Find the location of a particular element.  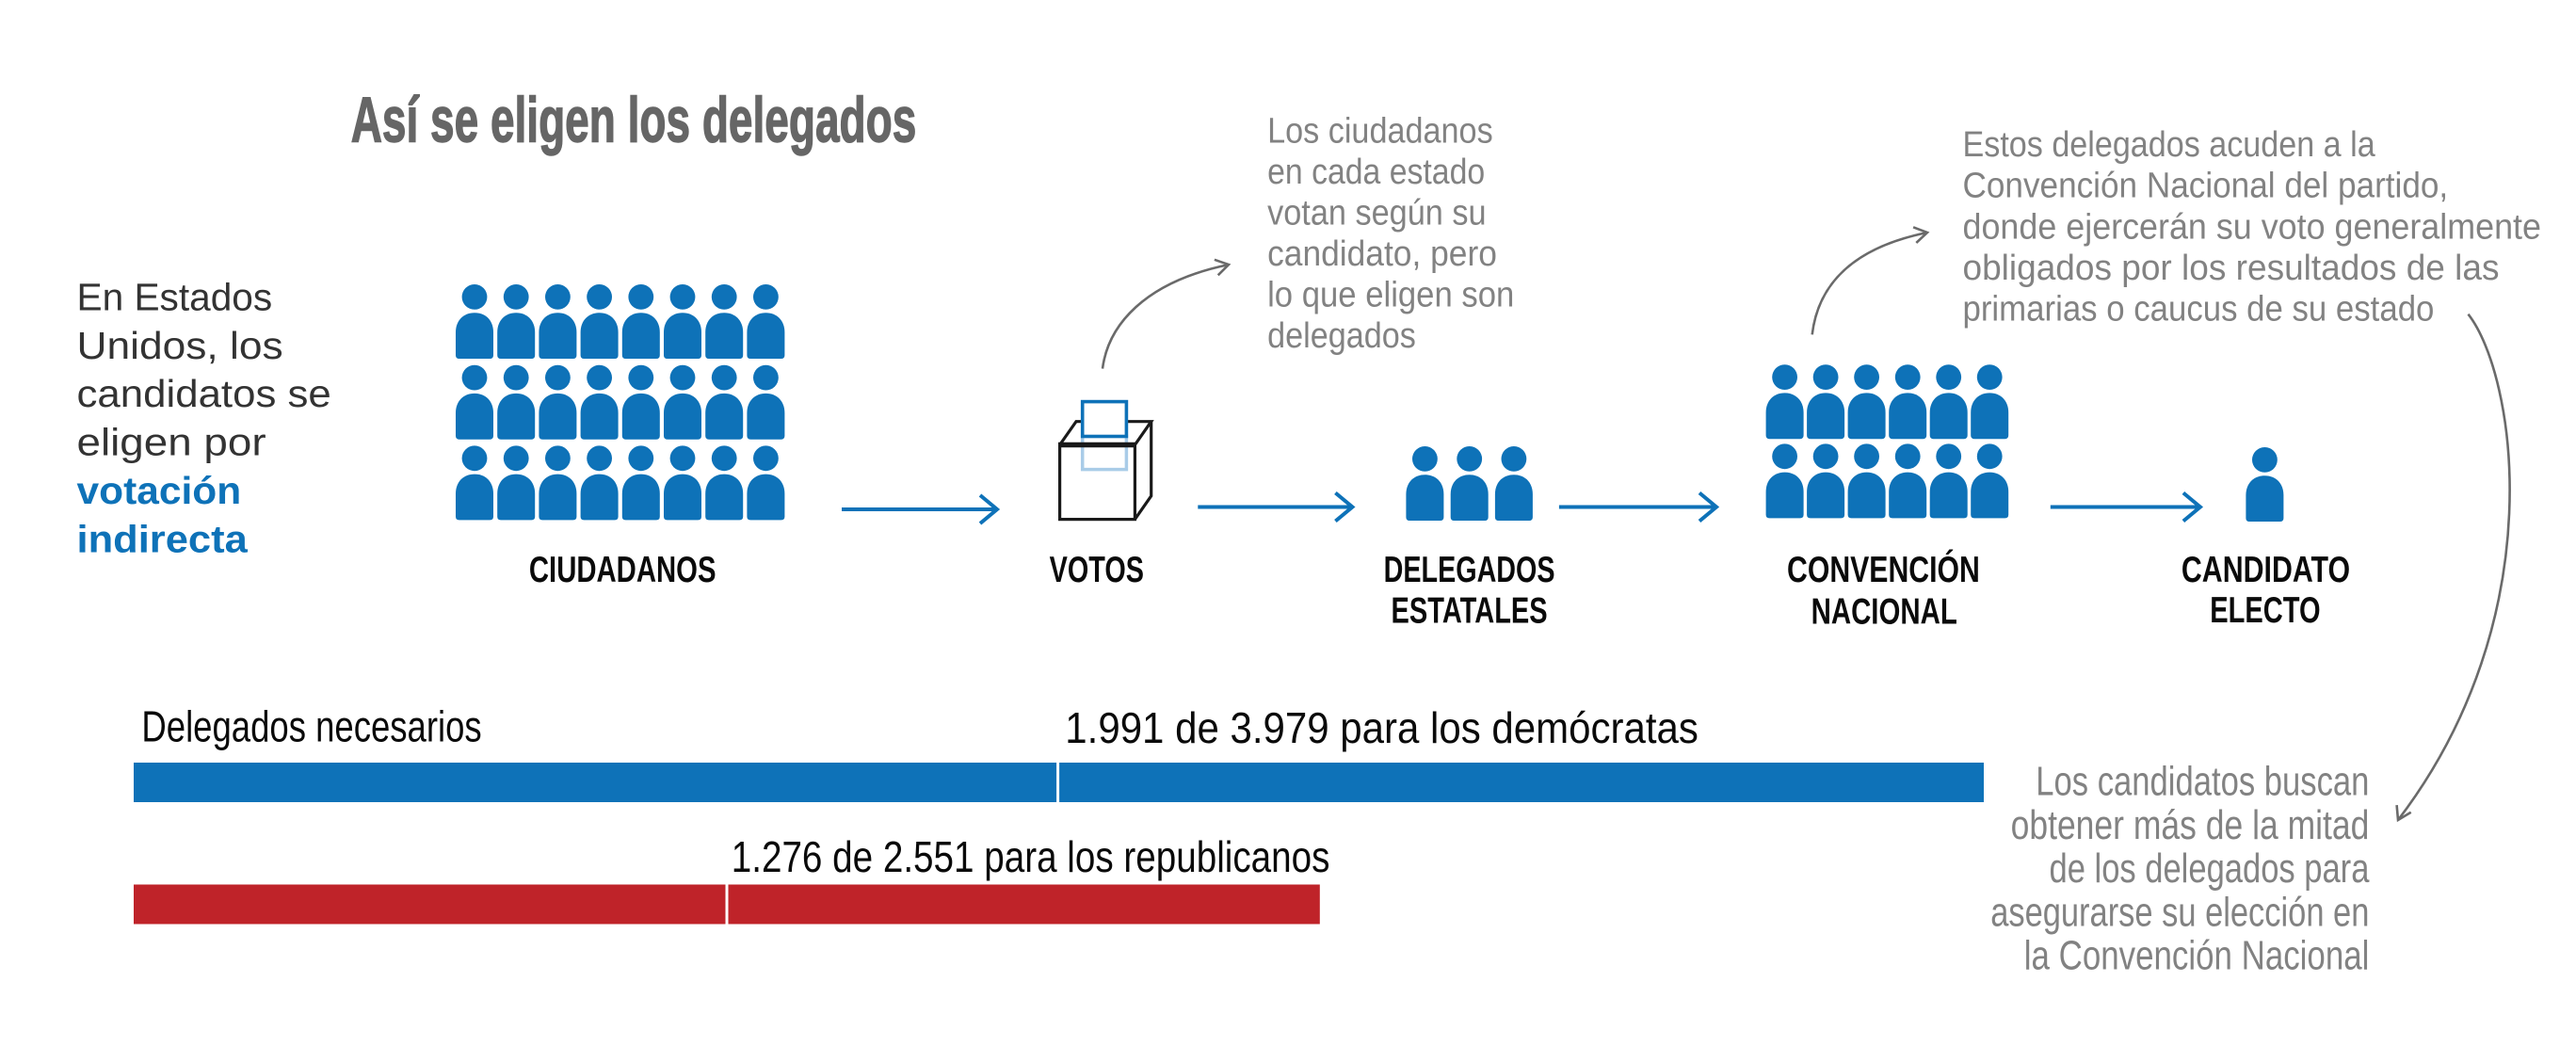

svg-text: Delegados necesarios is located at coordinates (311, 725).